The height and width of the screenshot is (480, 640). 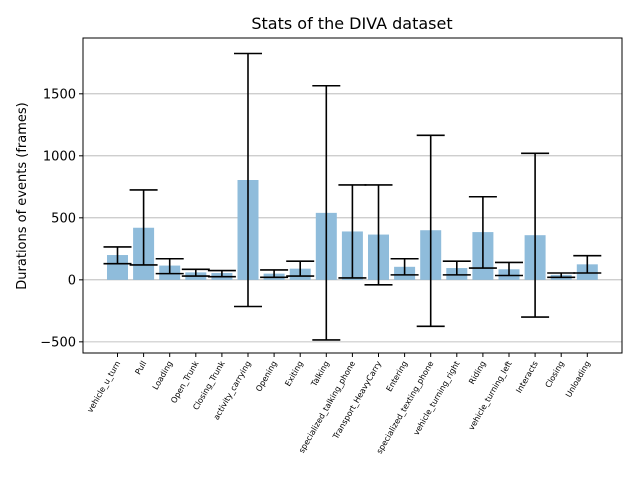 I want to click on y-tick-label: 1500, so click(x=59, y=94).